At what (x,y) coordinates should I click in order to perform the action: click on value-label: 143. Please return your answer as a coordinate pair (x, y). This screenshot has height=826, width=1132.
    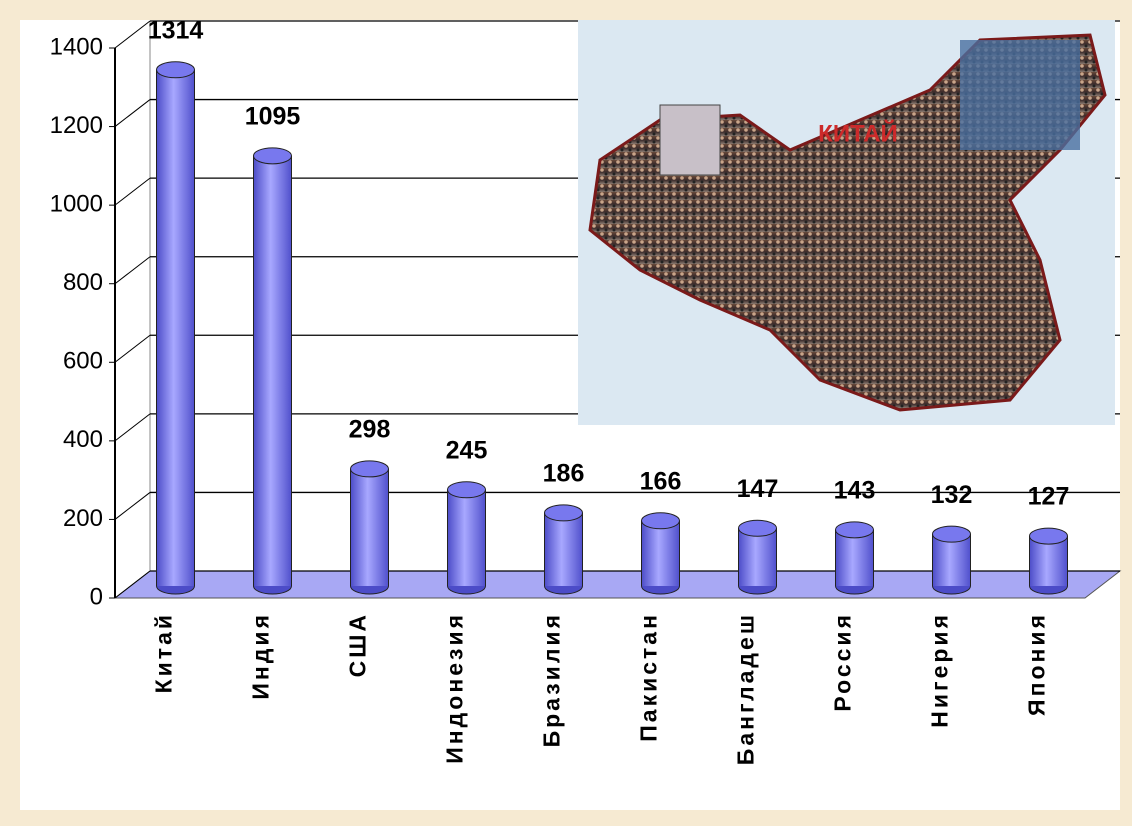
    Looking at the image, I should click on (855, 490).